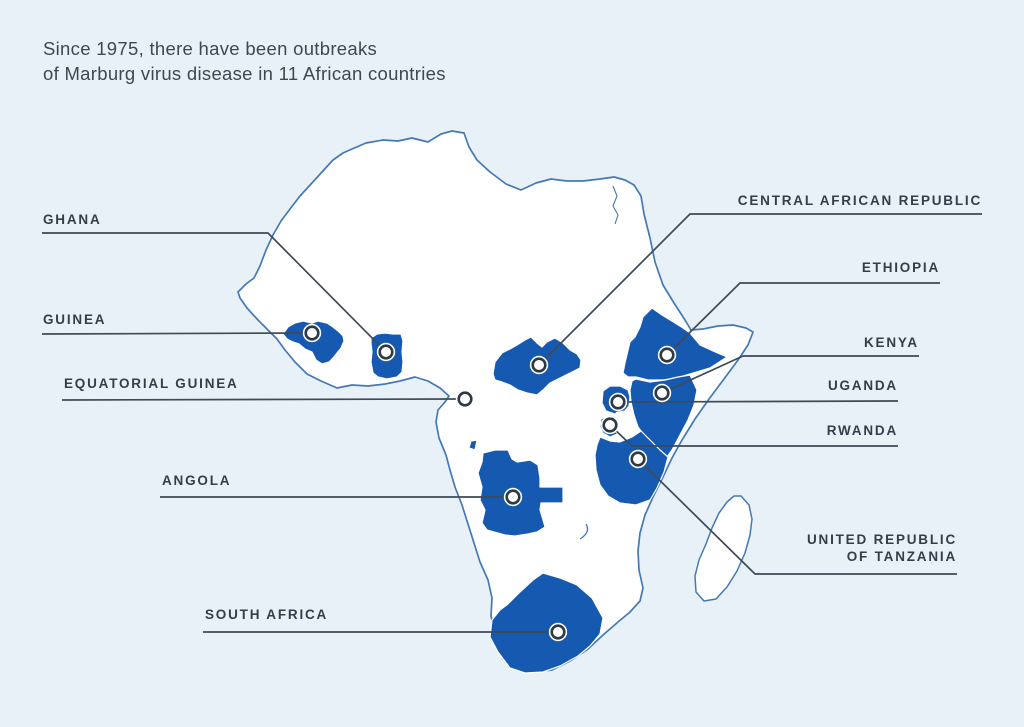  What do you see at coordinates (313, 342) in the screenshot?
I see `country-shape-guinea` at bounding box center [313, 342].